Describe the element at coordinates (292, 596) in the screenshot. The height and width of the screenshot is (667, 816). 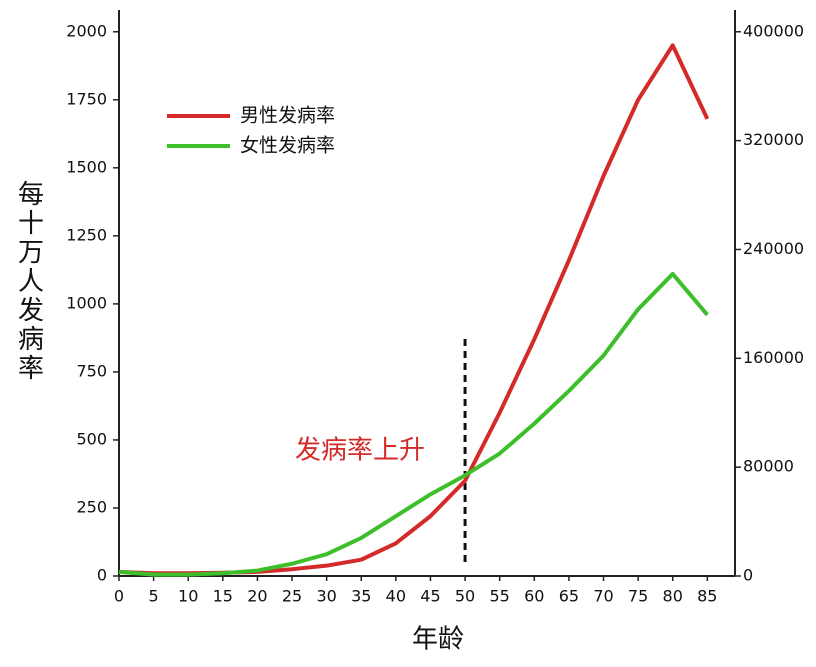
I see `x-tick-label: 25` at that location.